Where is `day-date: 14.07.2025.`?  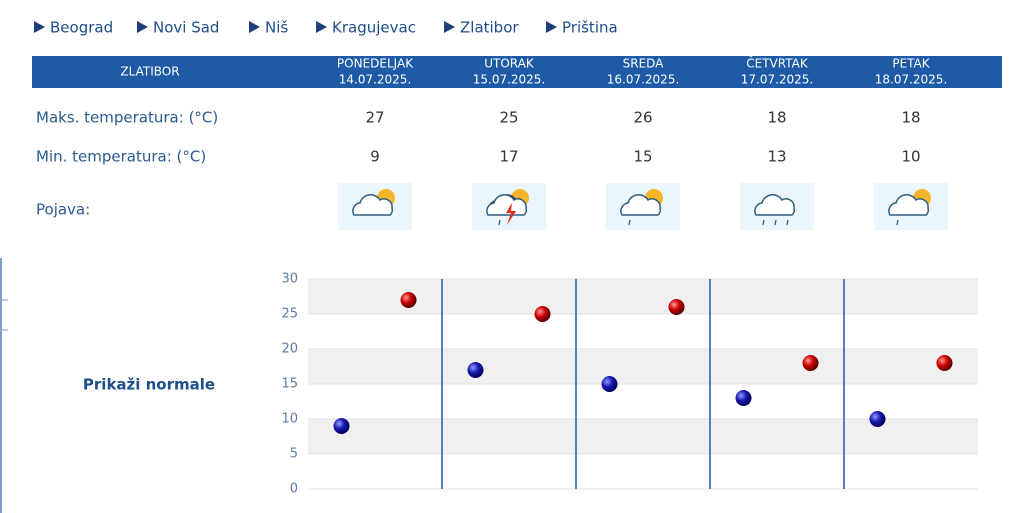 day-date: 14.07.2025. is located at coordinates (375, 80).